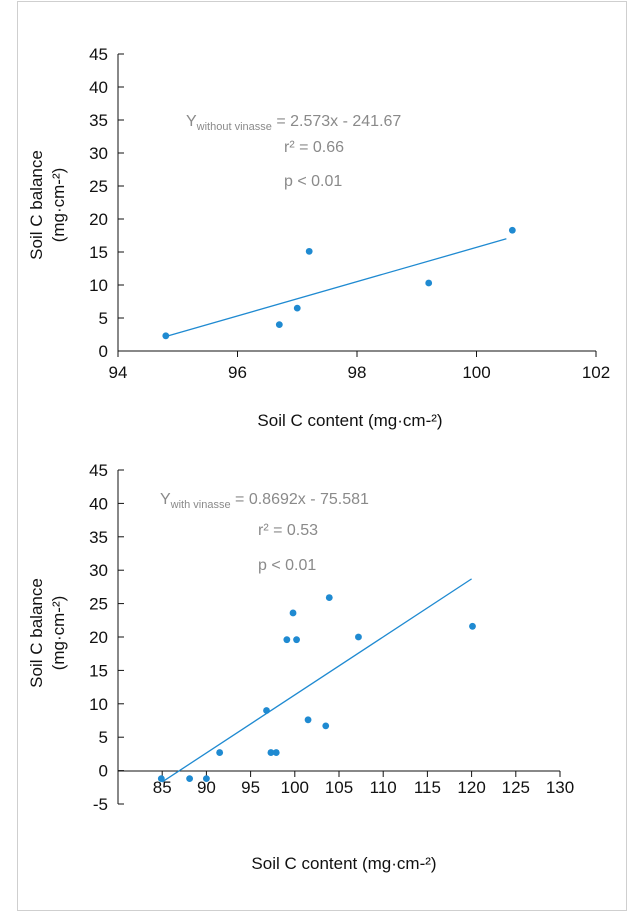 Image resolution: width=628 pixels, height=912 pixels. Describe the element at coordinates (162, 787) in the screenshot. I see `x-tick-label: 85` at that location.